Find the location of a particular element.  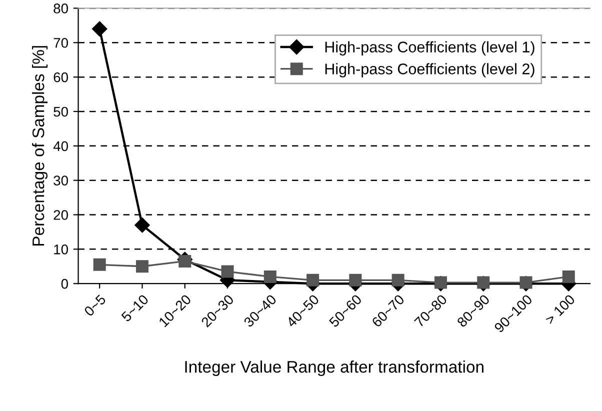

y-tick-label: 50 is located at coordinates (61, 111).